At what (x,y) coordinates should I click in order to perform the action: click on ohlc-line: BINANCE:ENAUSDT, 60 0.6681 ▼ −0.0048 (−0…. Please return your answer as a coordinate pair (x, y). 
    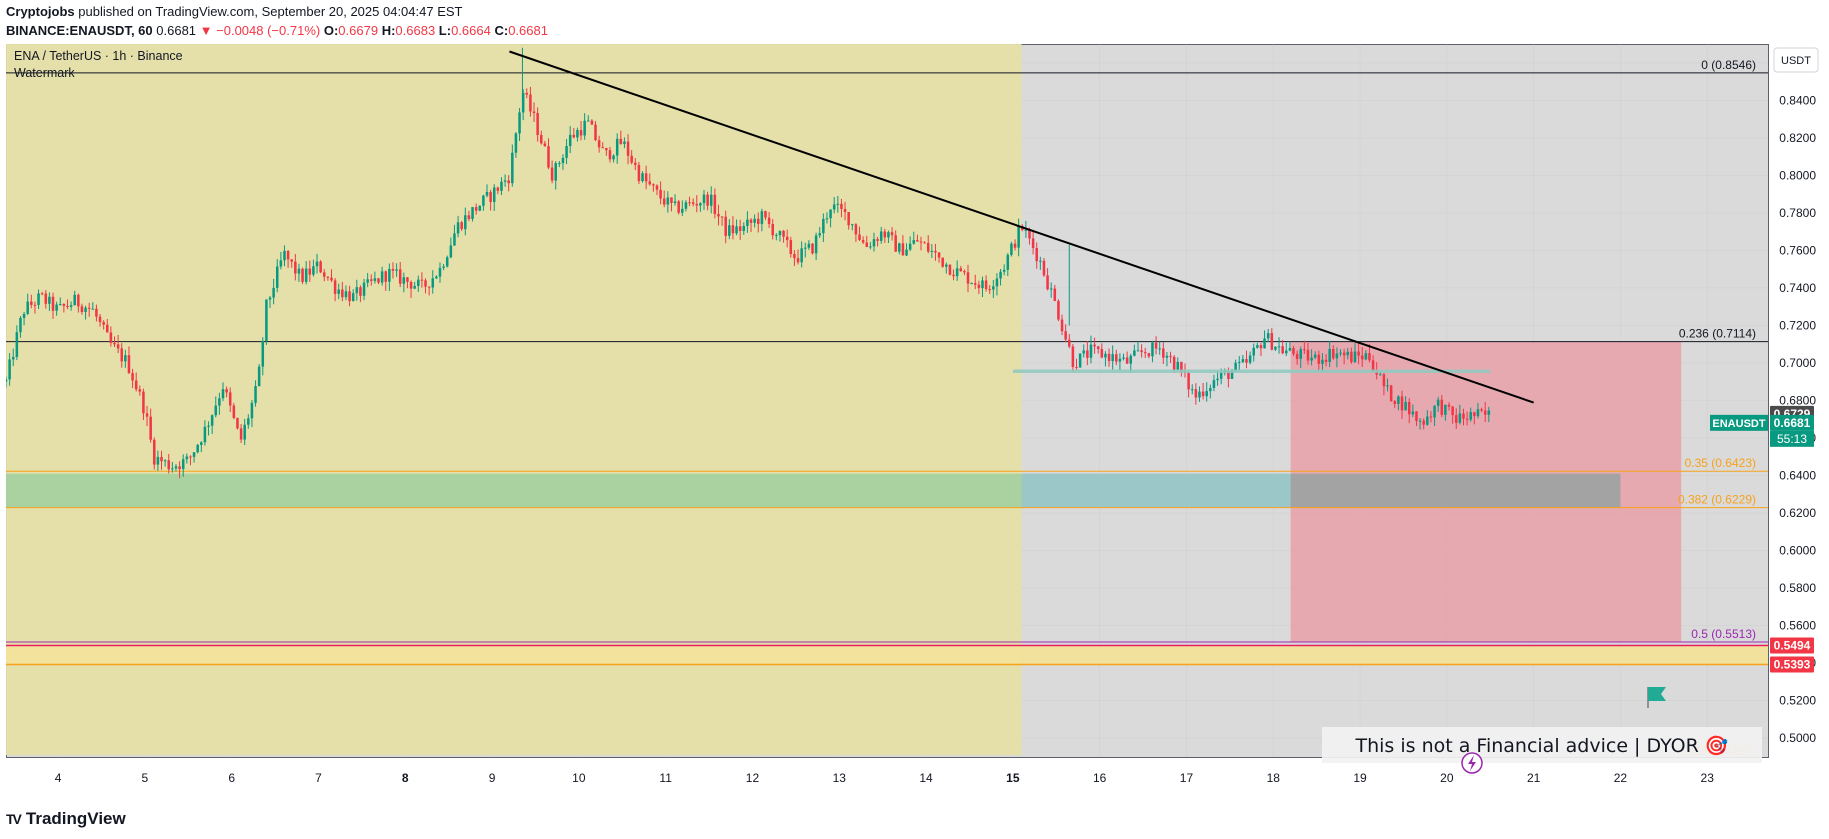
    Looking at the image, I should click on (277, 30).